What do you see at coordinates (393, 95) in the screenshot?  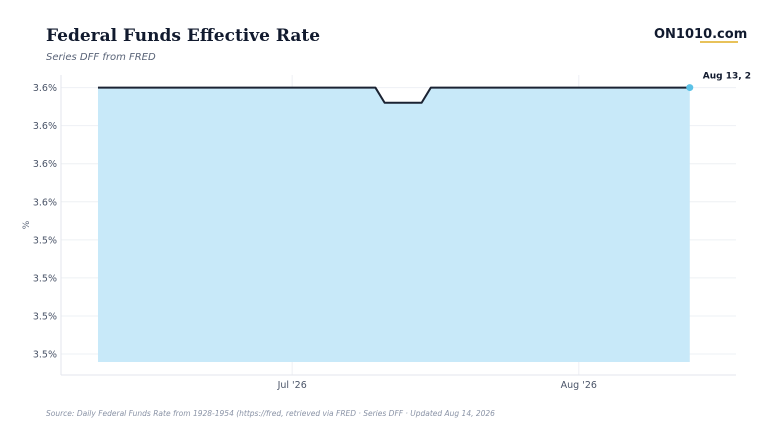 I see `series-line` at bounding box center [393, 95].